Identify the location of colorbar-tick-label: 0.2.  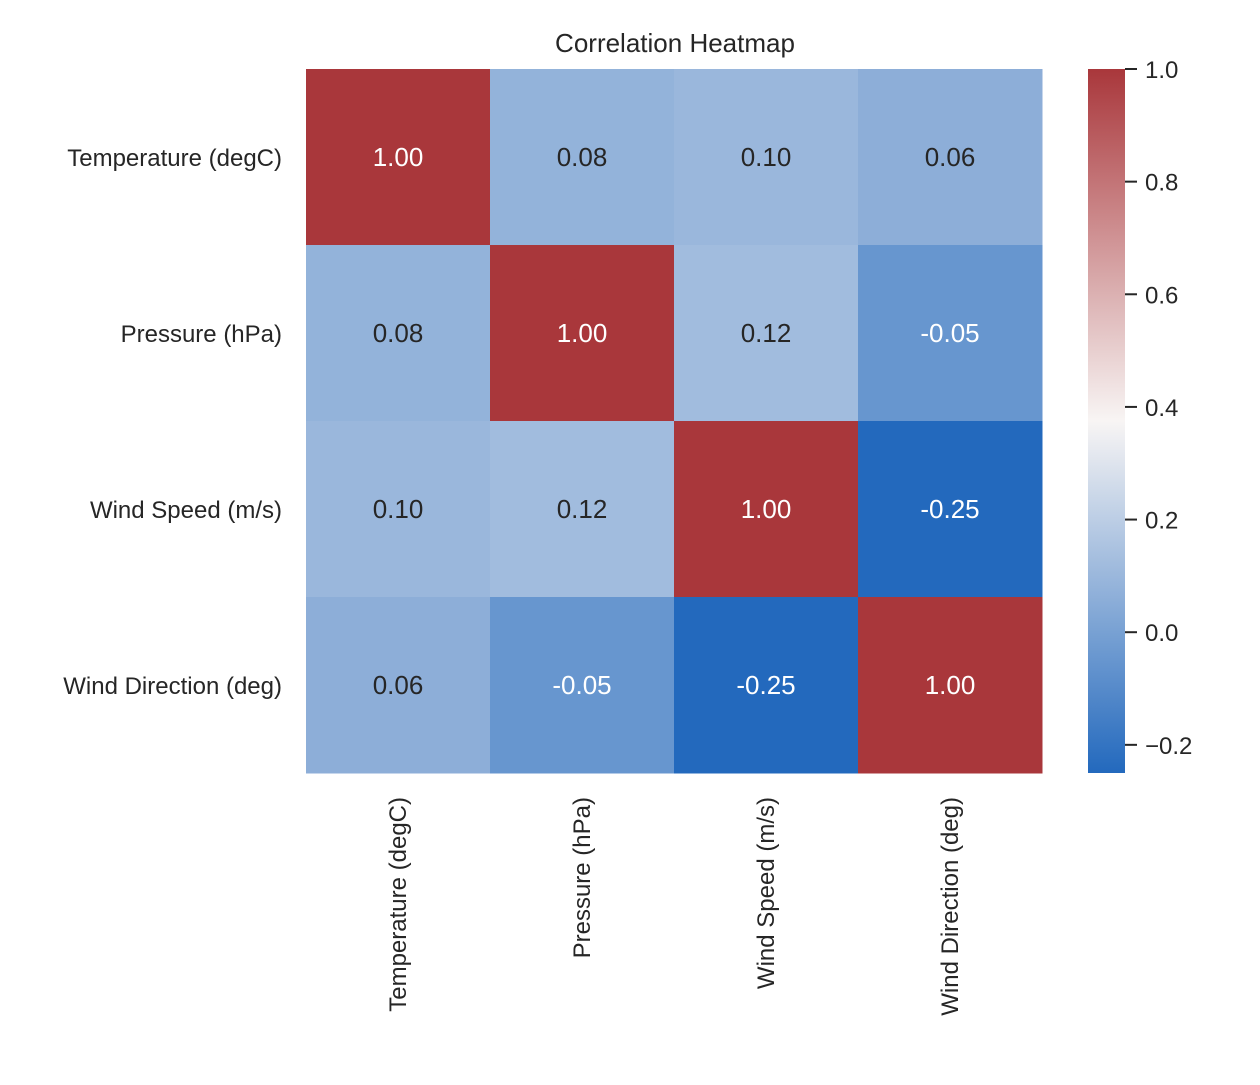
(1161, 521).